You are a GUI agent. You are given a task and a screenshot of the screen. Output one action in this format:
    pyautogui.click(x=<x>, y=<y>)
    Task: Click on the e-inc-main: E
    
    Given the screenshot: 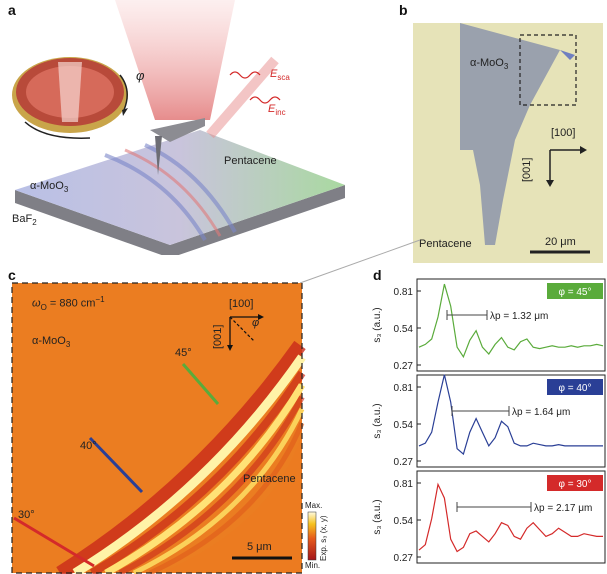 What is the action you would take?
    pyautogui.click(x=272, y=109)
    